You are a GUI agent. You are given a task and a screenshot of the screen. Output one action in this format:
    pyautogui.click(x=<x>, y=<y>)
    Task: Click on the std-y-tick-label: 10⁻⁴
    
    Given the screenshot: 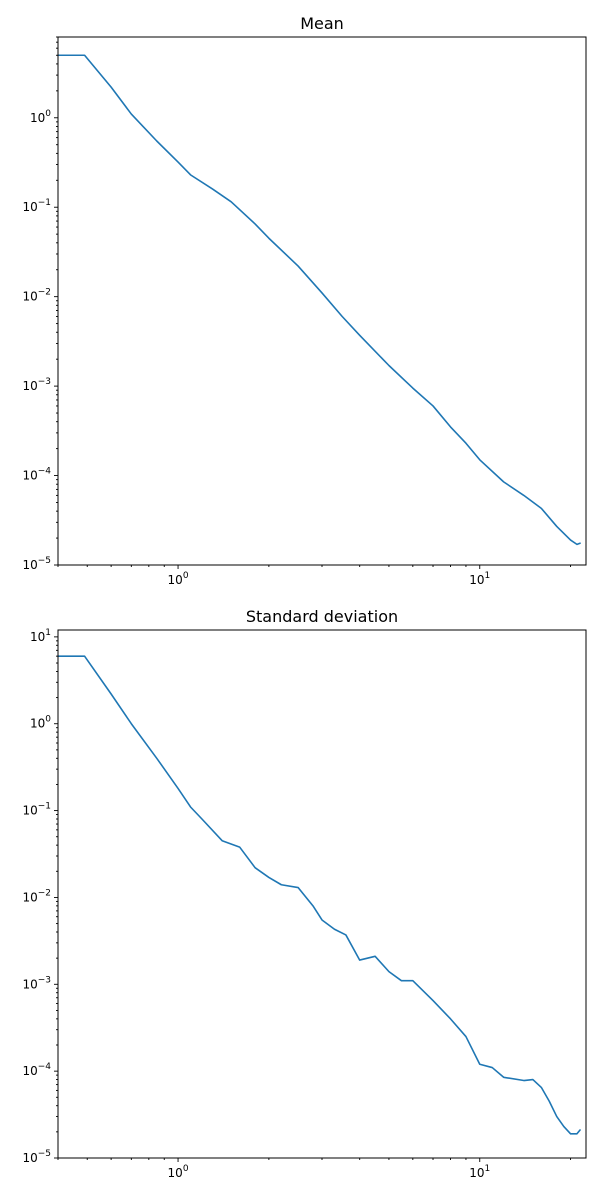 What is the action you would take?
    pyautogui.click(x=36, y=1070)
    